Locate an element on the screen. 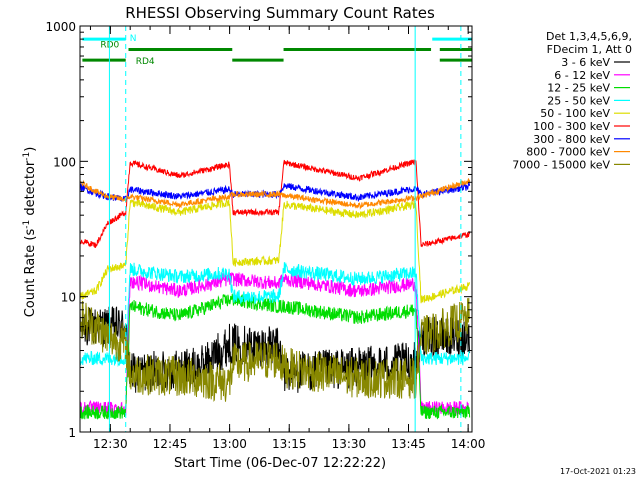 The height and width of the screenshot is (480, 640). flag-label-rd4: RD4 is located at coordinates (145, 62).